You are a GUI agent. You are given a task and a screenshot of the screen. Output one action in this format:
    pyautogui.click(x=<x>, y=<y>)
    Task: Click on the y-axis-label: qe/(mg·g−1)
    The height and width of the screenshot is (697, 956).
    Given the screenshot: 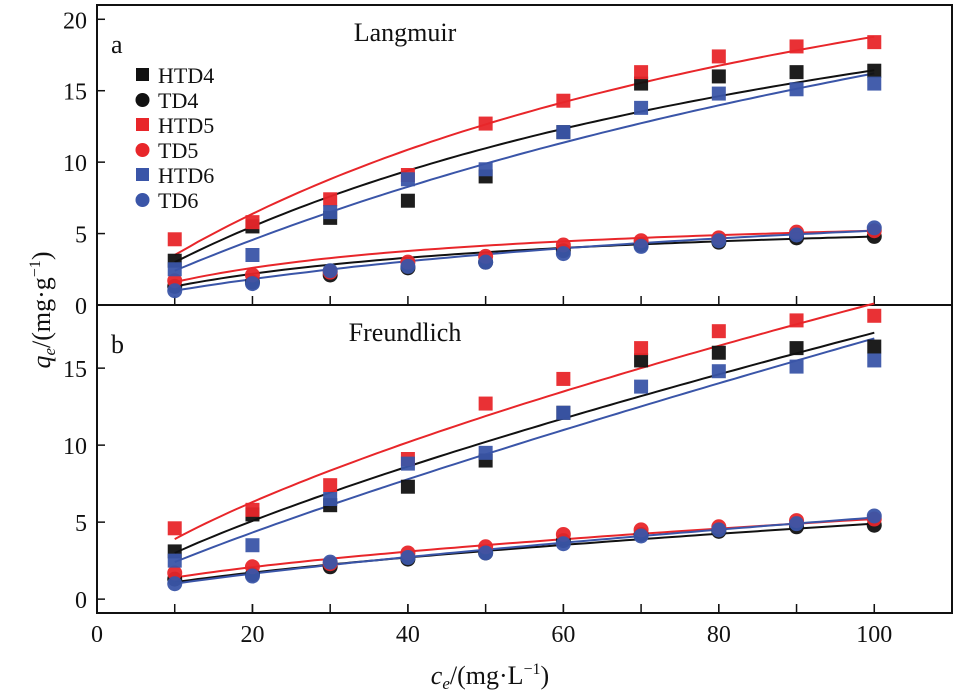 What is the action you would take?
    pyautogui.click(x=43, y=309)
    